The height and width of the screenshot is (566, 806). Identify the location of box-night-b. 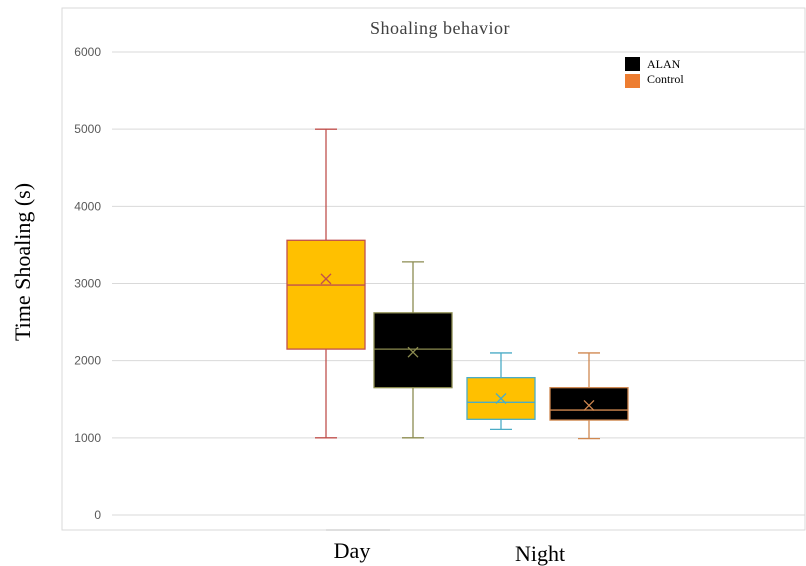
(589, 396).